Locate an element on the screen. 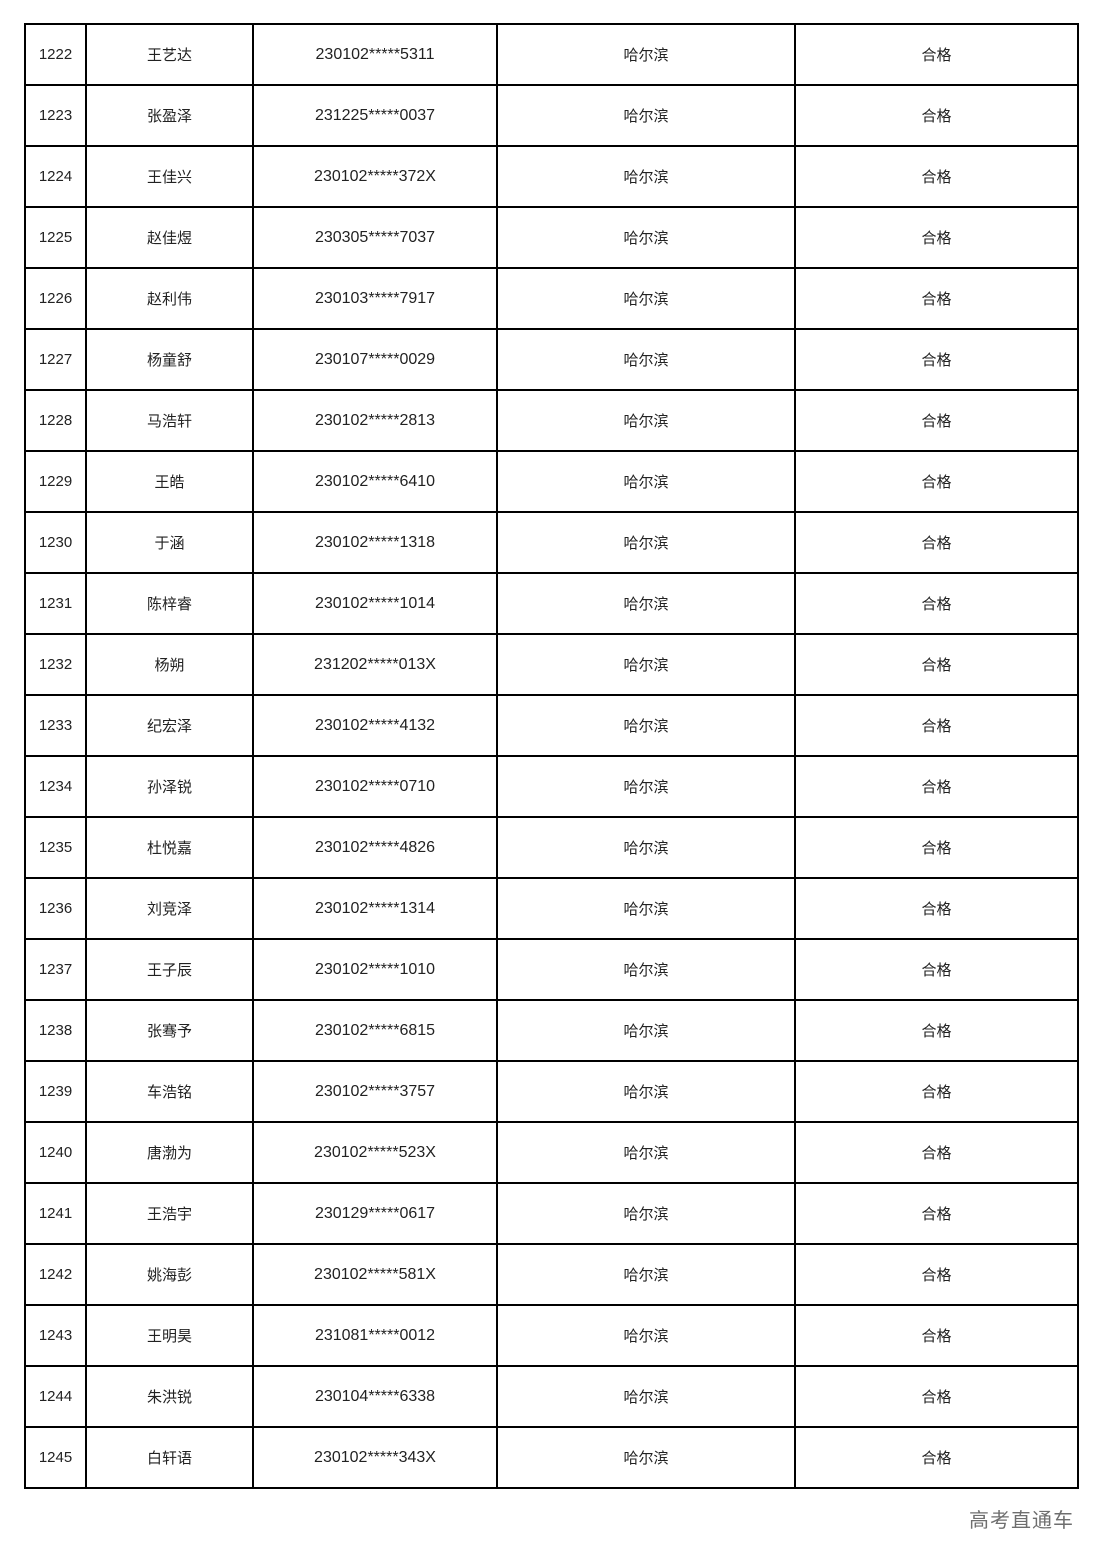 The height and width of the screenshot is (1559, 1102). table-row: 1223 张盈泽 231225*****0037 哈尔滨 合格 is located at coordinates (551, 115).